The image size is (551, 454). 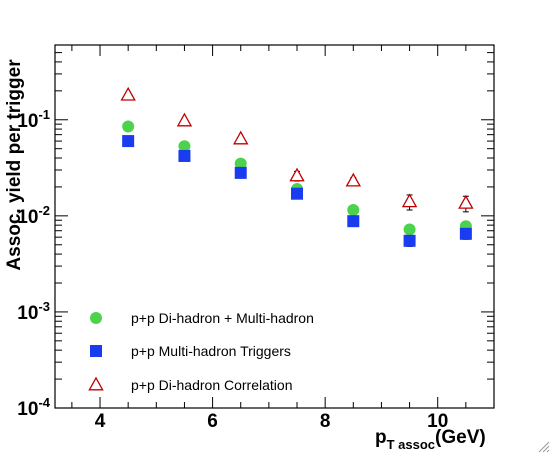 I want to click on legend-label: p+p Di-hadron Correlation, so click(x=211, y=385).